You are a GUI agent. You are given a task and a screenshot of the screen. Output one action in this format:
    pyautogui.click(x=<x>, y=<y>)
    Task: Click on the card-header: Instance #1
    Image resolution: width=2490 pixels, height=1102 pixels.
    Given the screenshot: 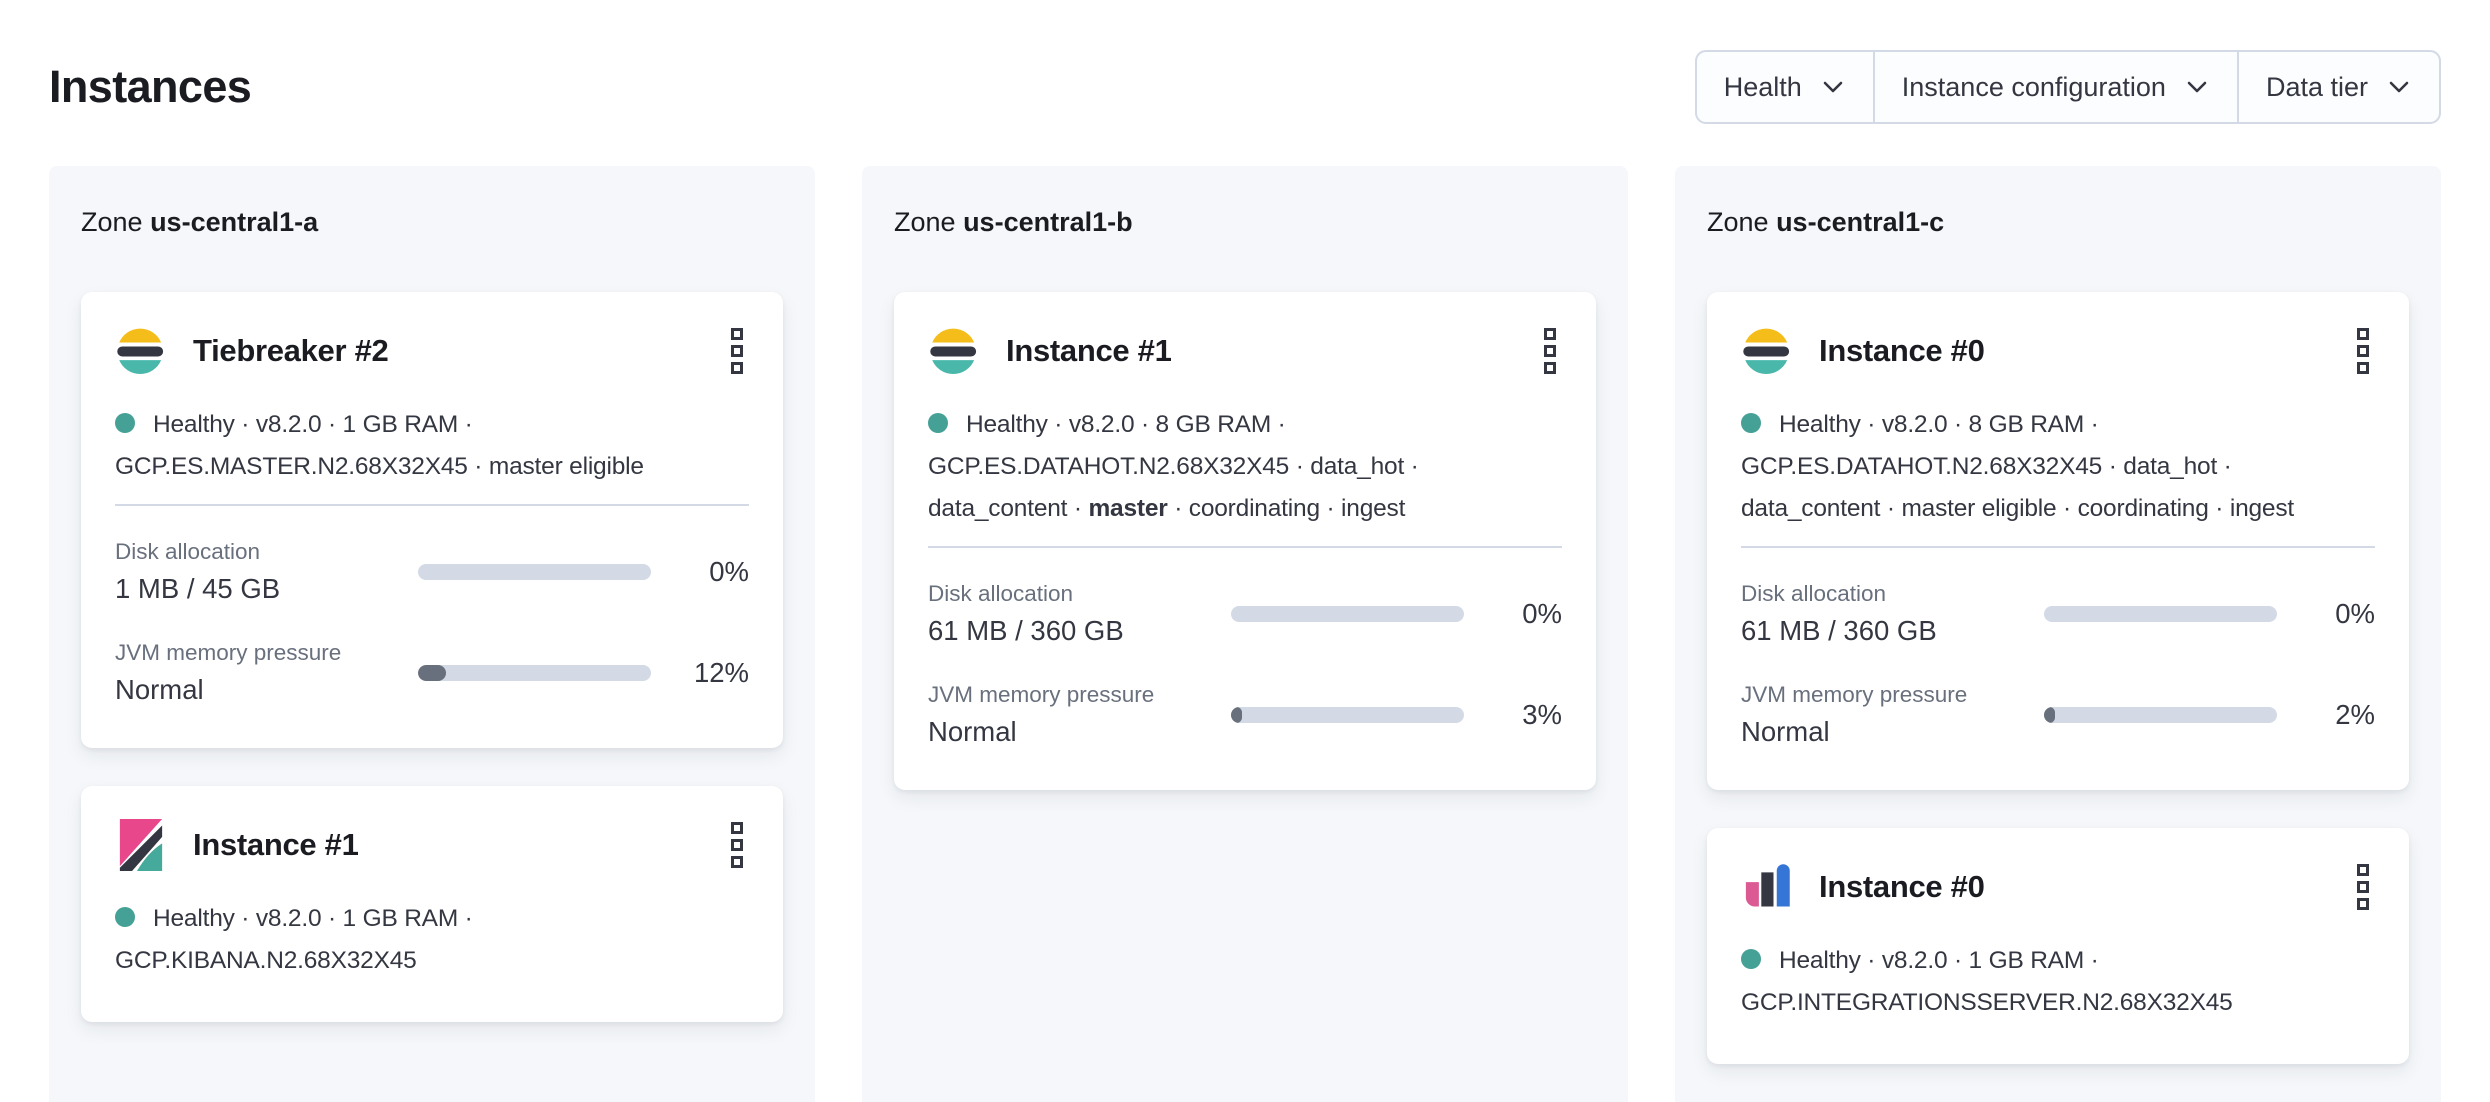 What is the action you would take?
    pyautogui.click(x=1245, y=351)
    